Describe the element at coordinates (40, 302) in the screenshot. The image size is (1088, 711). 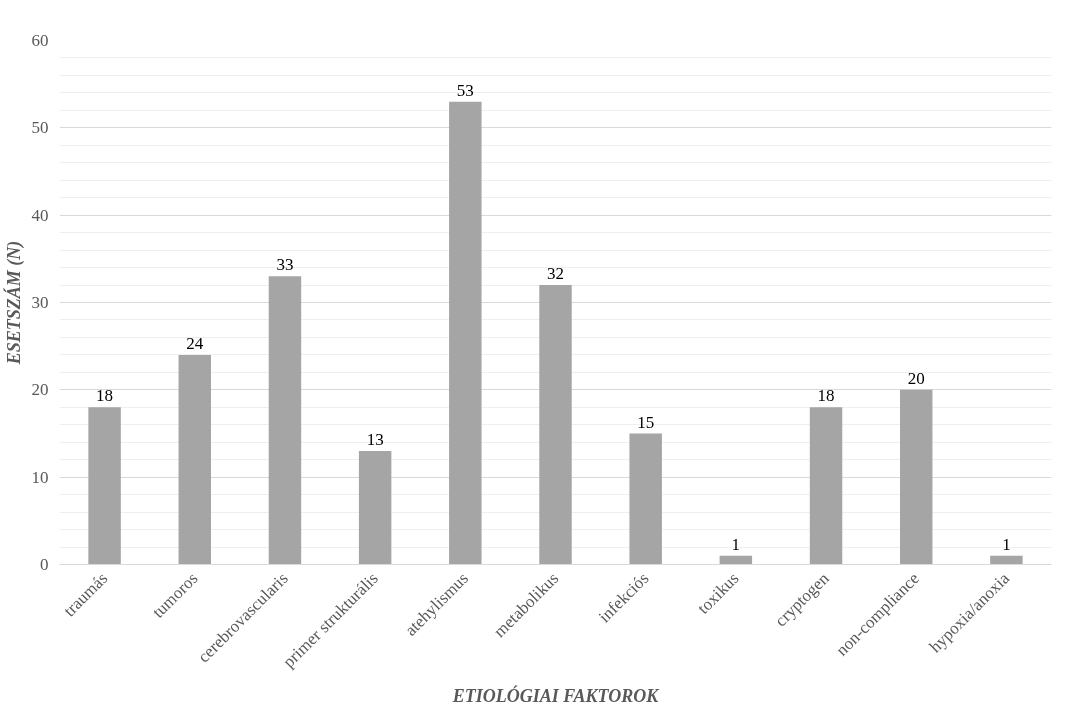
I see `y-tick-label: 30` at that location.